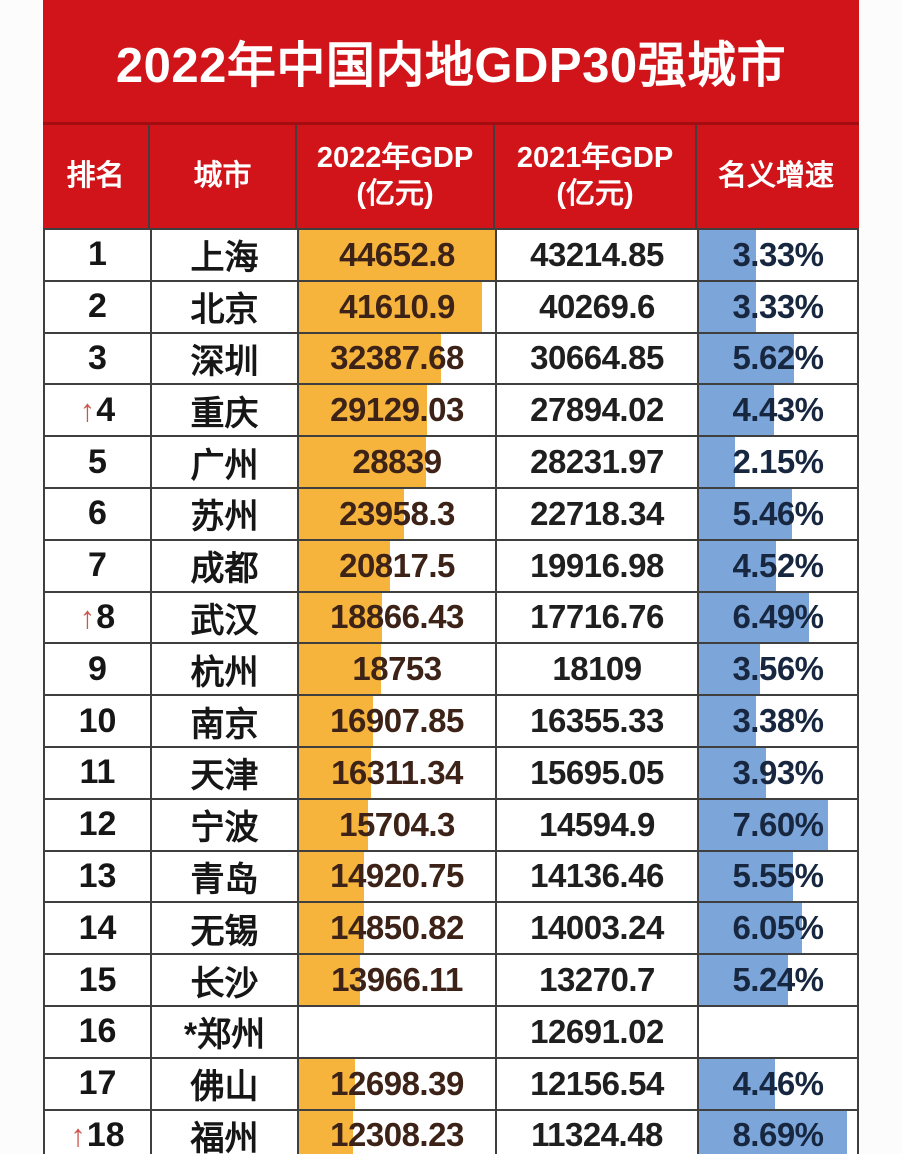 The image size is (902, 1154). I want to click on gdp-2021-cell: 19916.98, so click(596, 565).